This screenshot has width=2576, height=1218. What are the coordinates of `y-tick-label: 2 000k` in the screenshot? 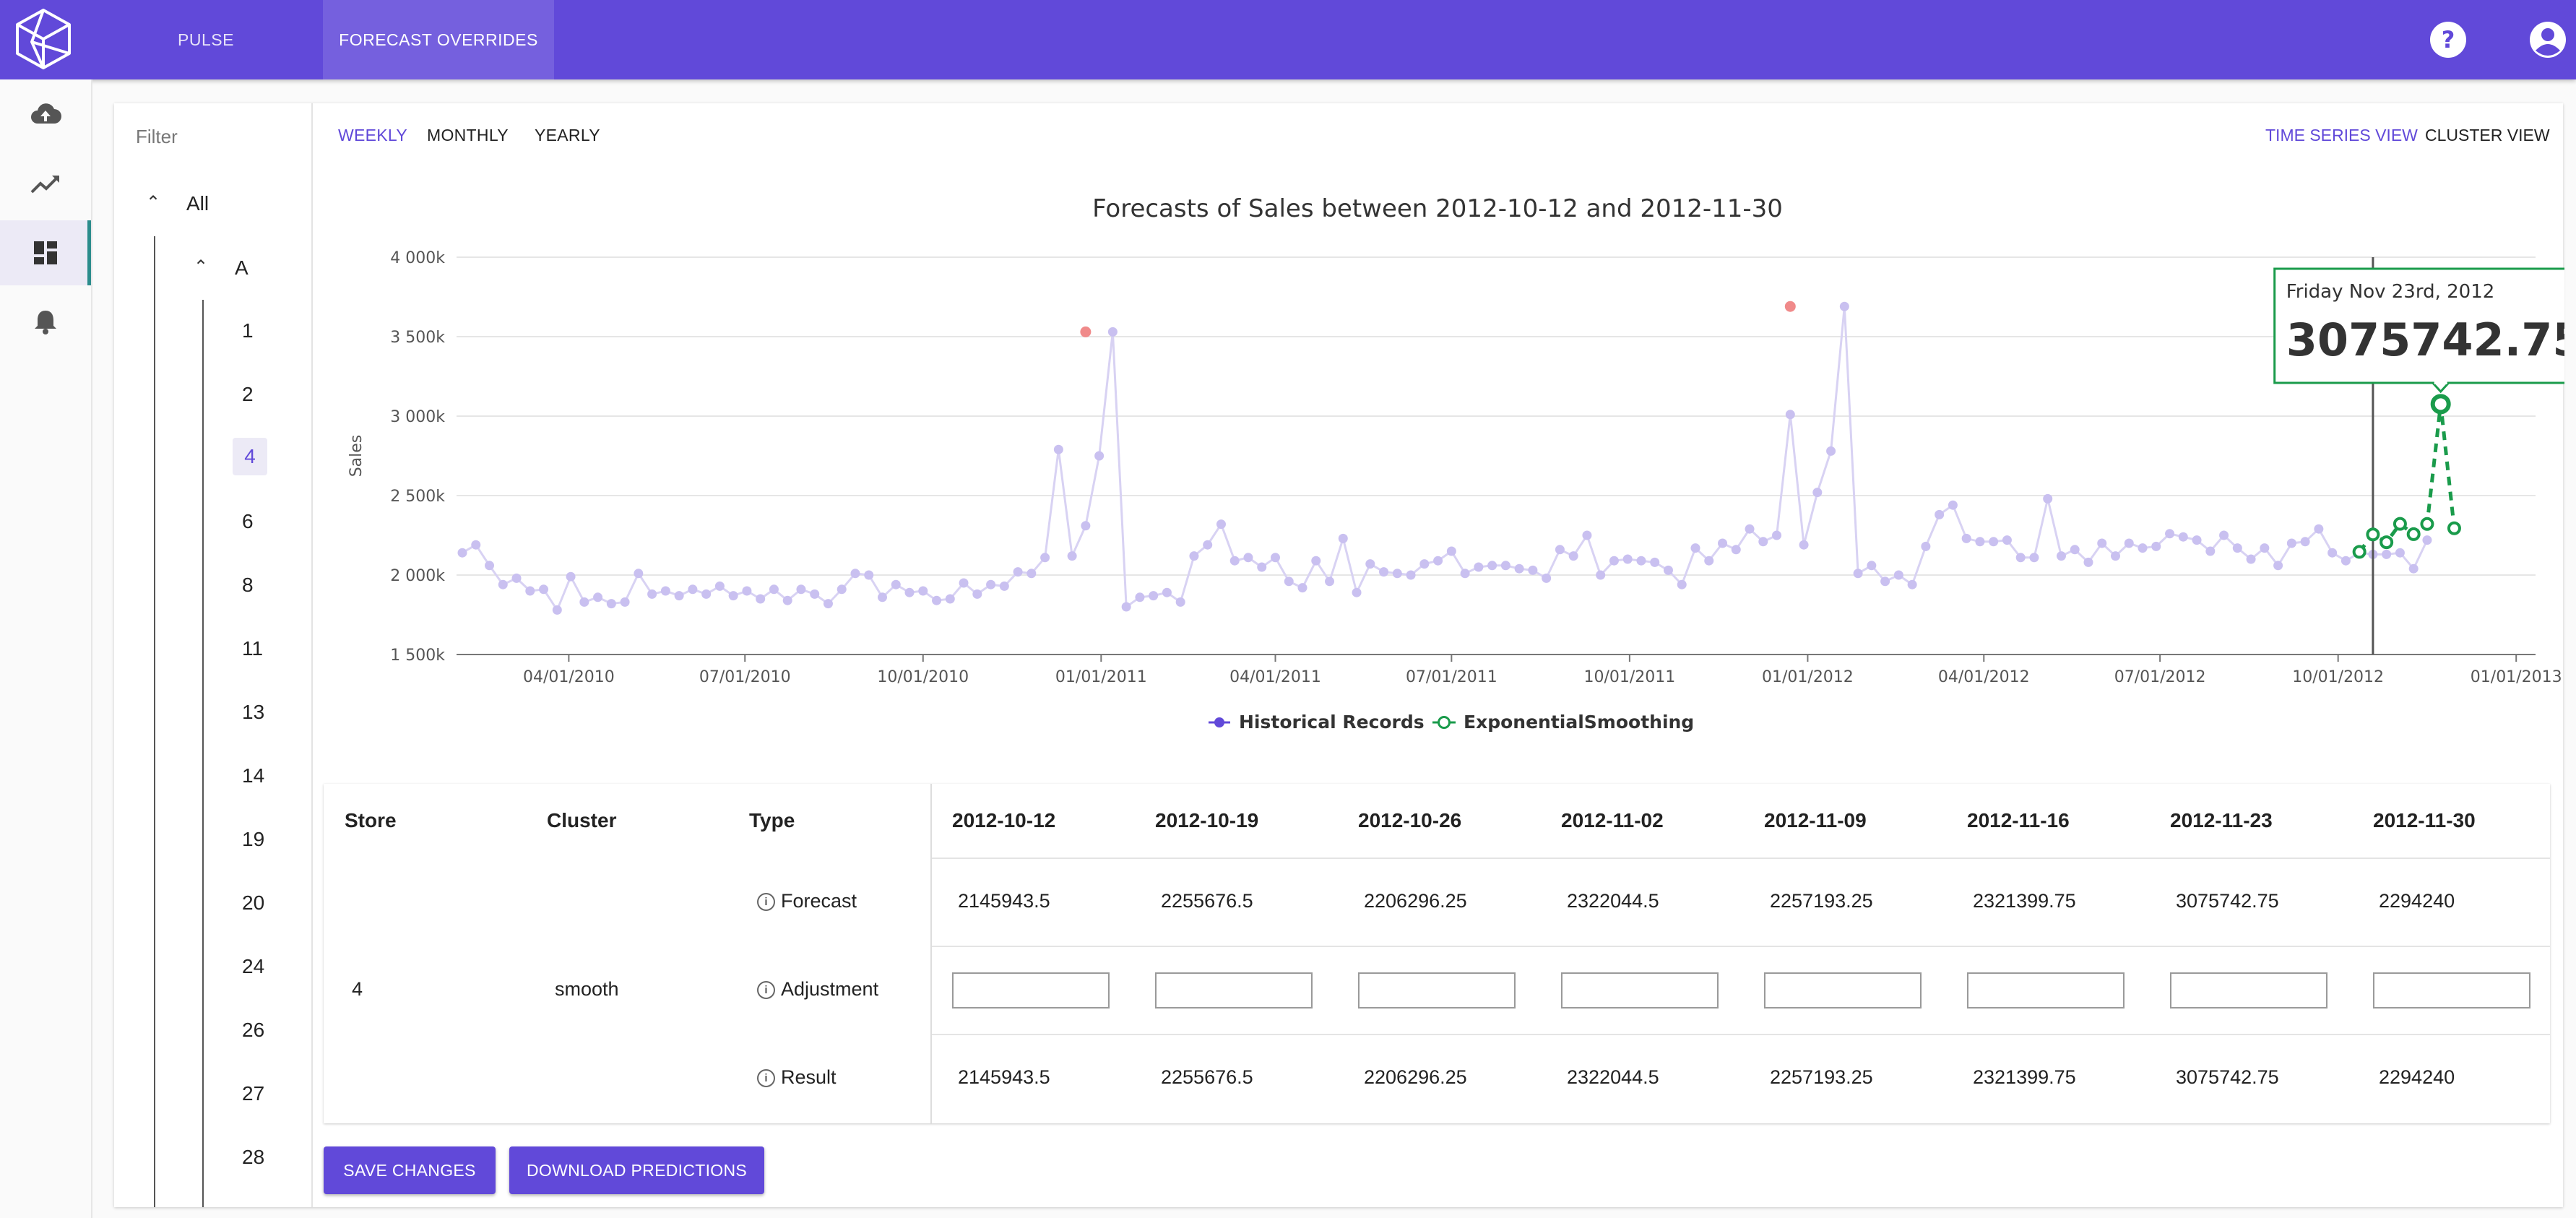 It's located at (417, 576).